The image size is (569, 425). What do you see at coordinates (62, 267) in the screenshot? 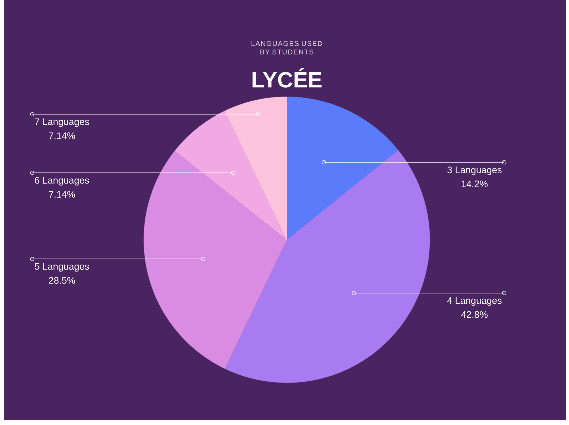
I see `slice-label: 5 Languages` at bounding box center [62, 267].